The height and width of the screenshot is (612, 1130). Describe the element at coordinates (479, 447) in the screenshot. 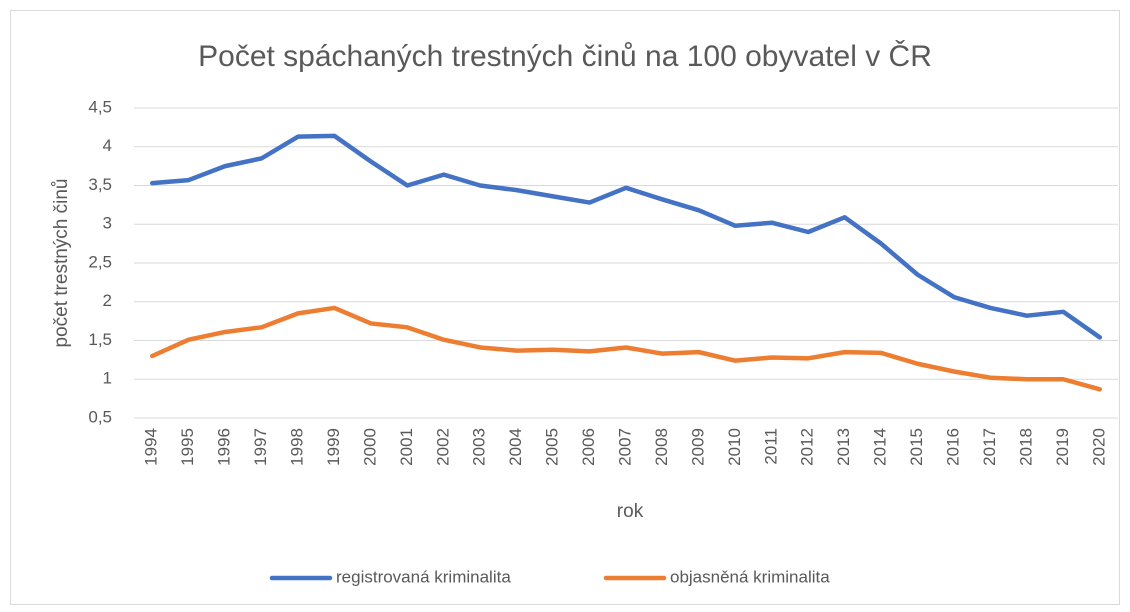

I see `x-tick-label: 2003` at that location.